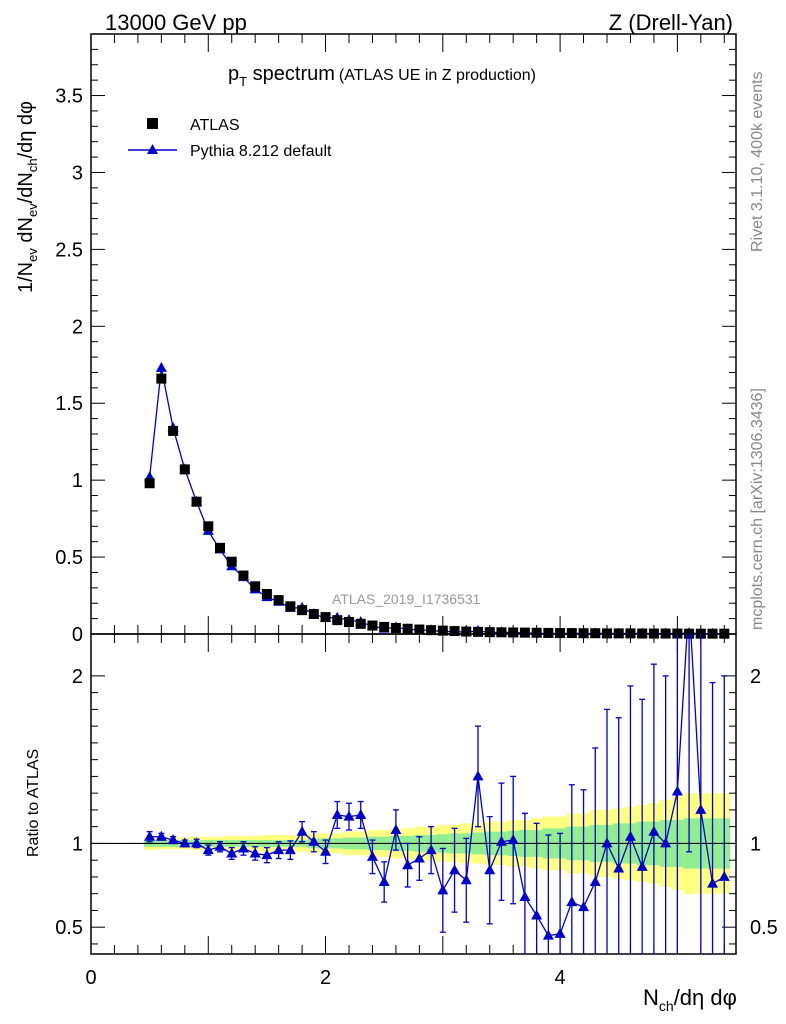  What do you see at coordinates (230, 138) in the screenshot?
I see `legend: ATLAS Pythia 8.212 default` at bounding box center [230, 138].